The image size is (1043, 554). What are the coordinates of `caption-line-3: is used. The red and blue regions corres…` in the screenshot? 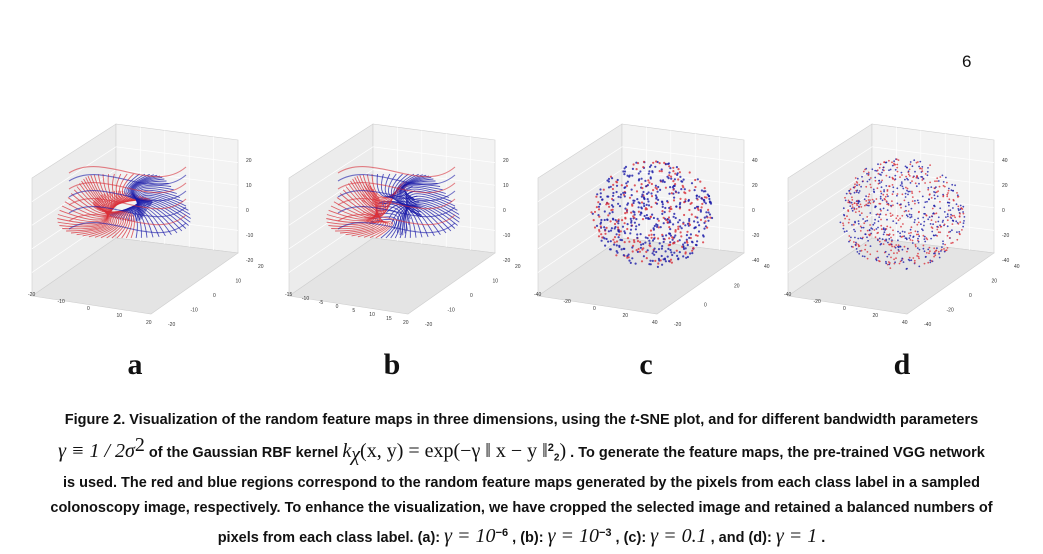 It's located at (521, 482).